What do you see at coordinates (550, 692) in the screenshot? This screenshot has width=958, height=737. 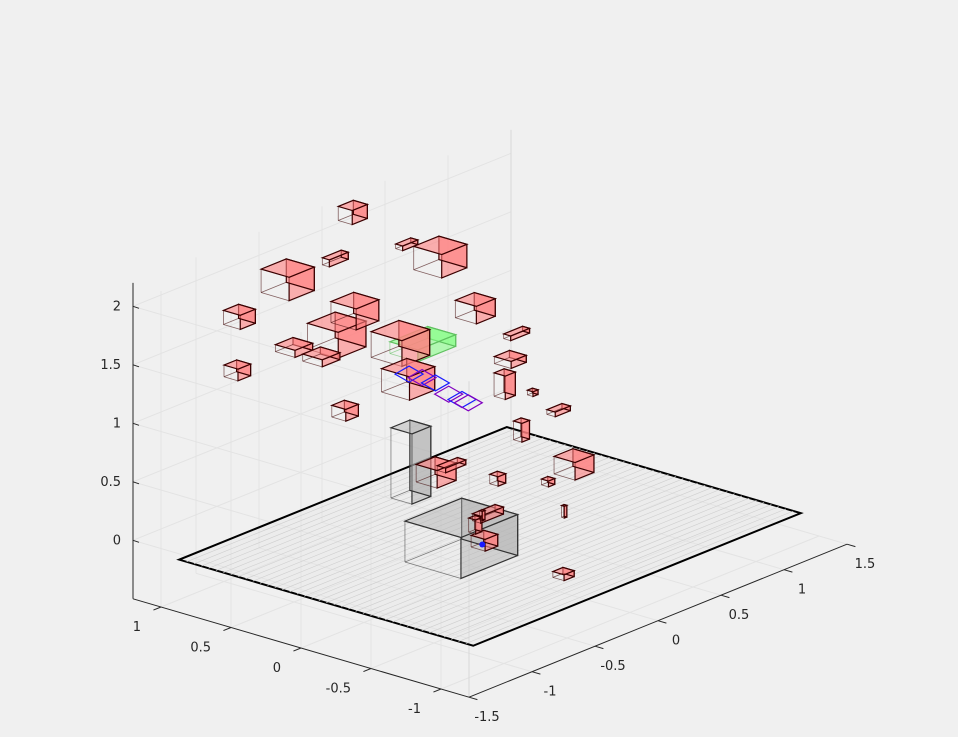 I see `x-tick-label: -1` at bounding box center [550, 692].